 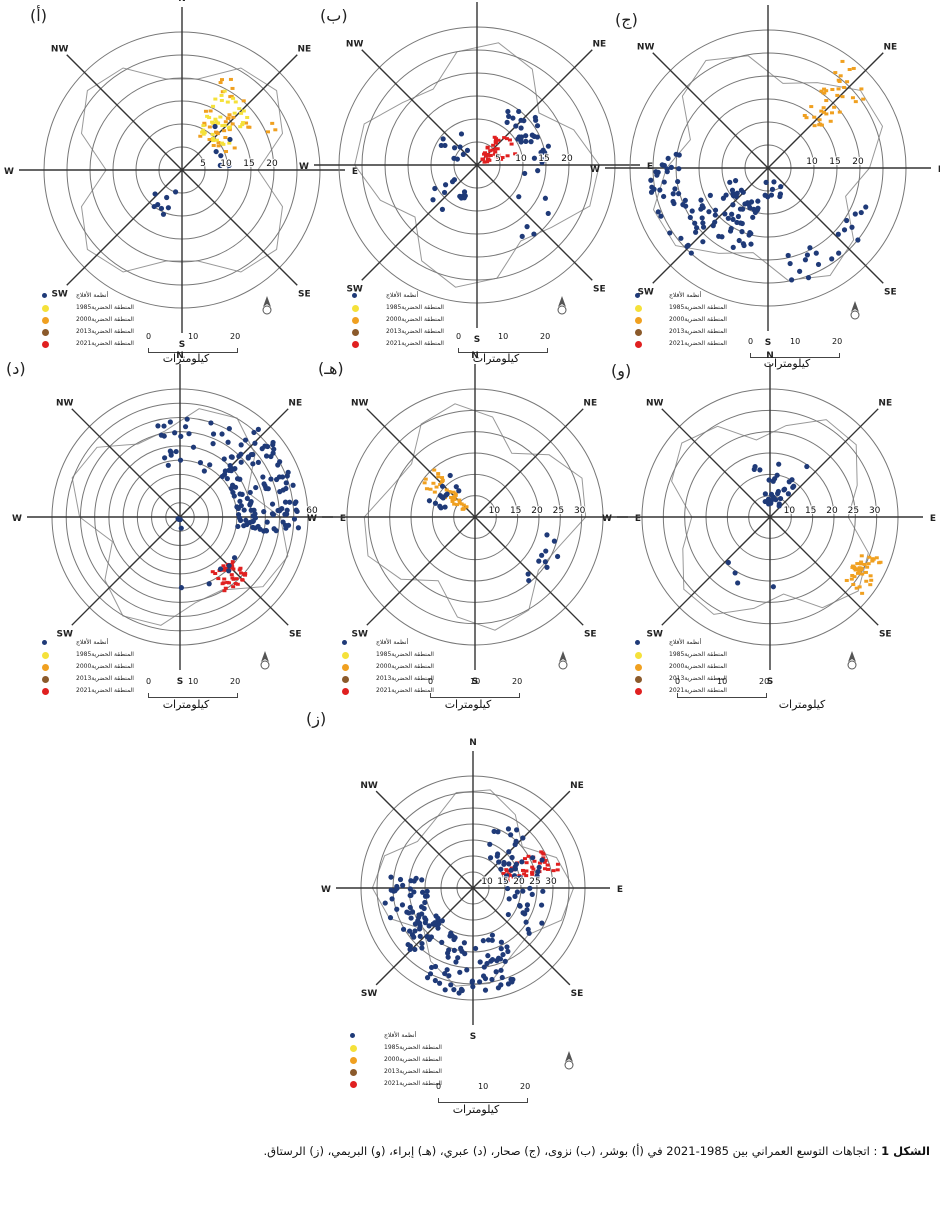 What do you see at coordinates (795, 355) in the screenshot?
I see `scale-bar-line` at bounding box center [795, 355].